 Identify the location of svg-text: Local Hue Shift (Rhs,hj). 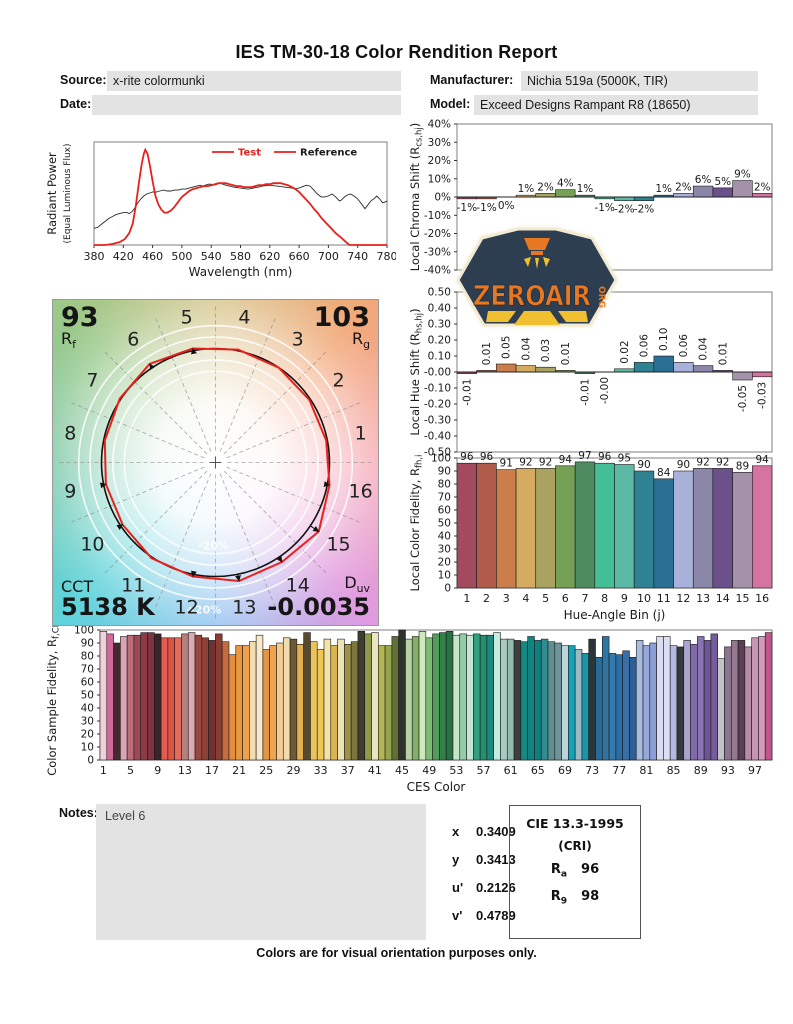
(416, 371).